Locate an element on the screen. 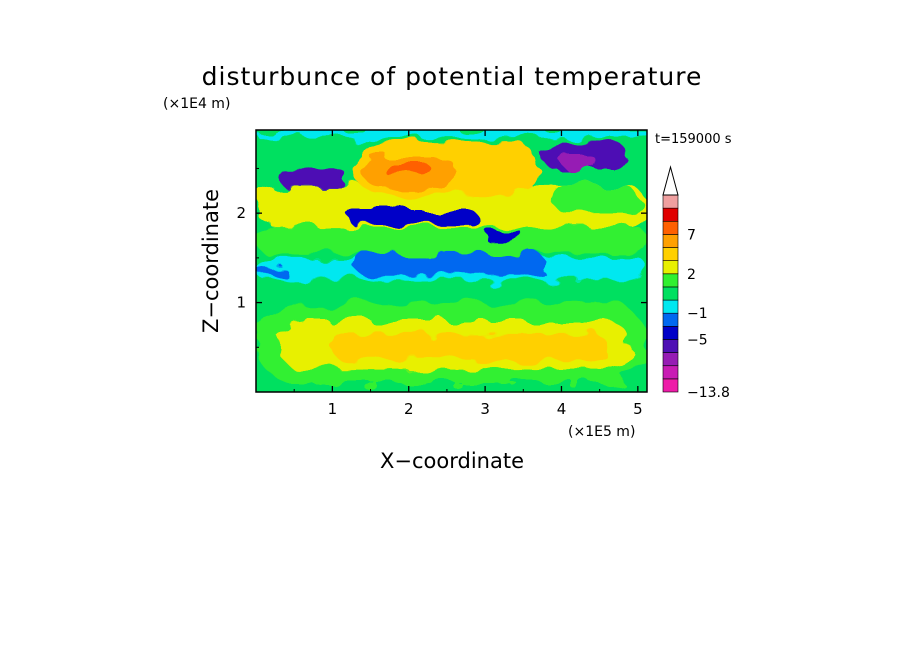 The image size is (904, 654). y-tick-label: 2 is located at coordinates (241, 213).